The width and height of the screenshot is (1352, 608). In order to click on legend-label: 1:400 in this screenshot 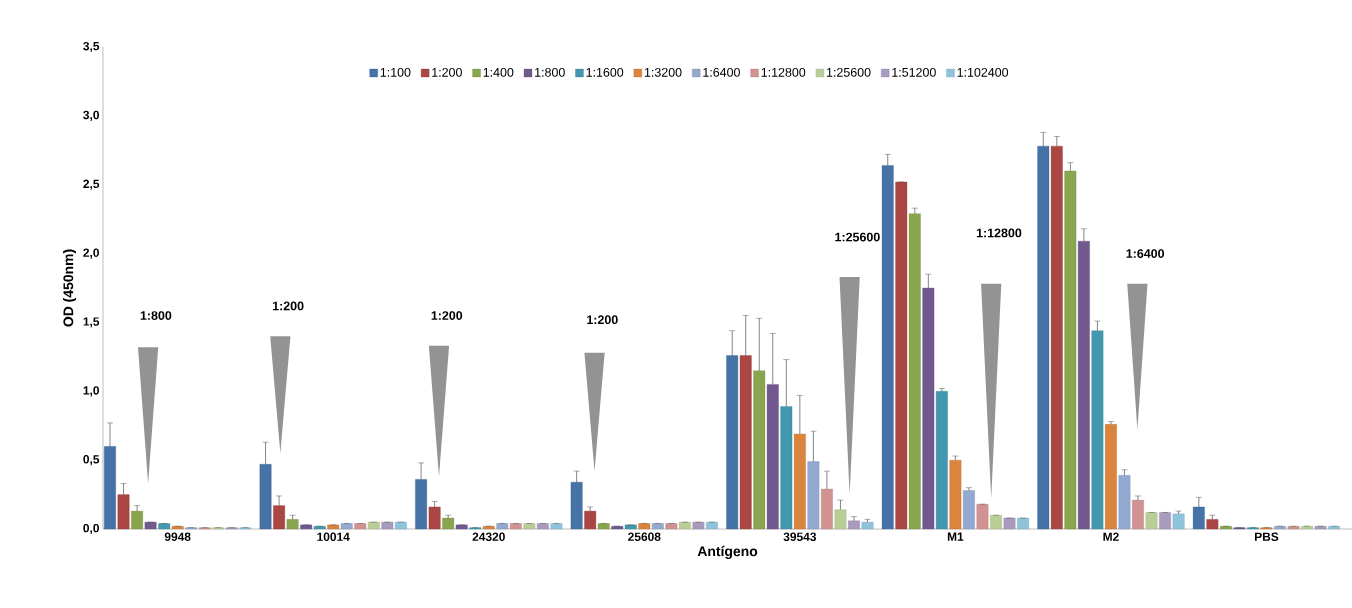, I will do `click(498, 72)`.